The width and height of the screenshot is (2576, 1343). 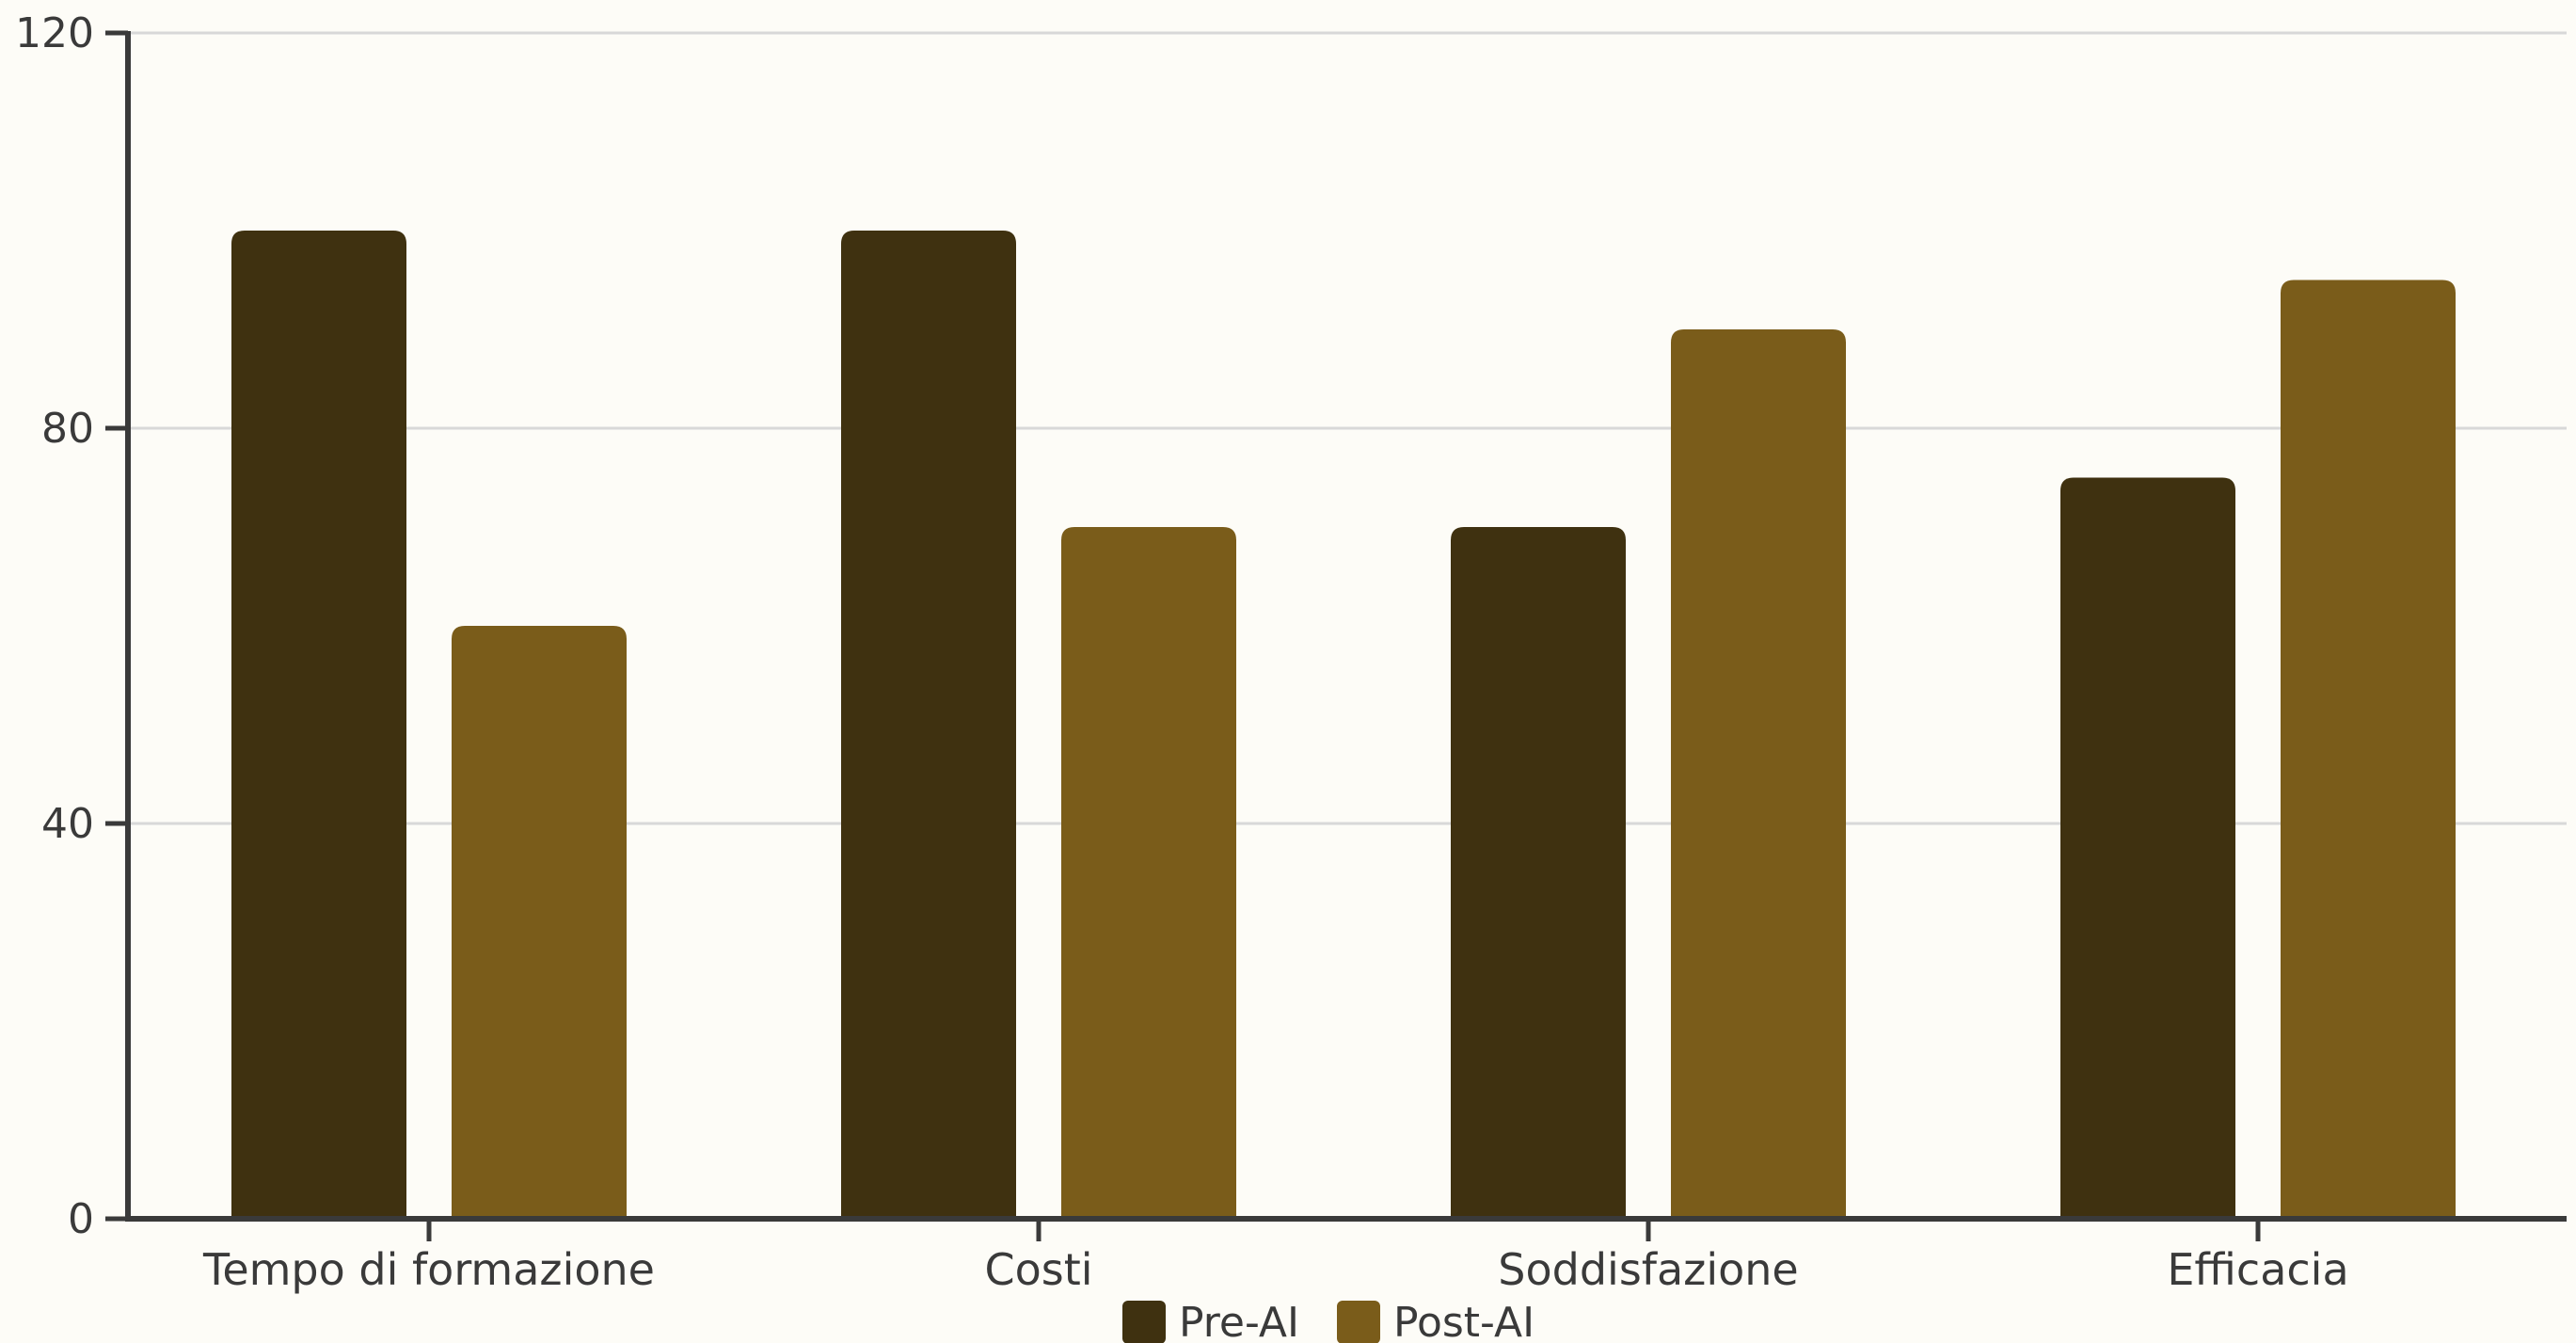 I want to click on legend: Pre-AI Post-AI, so click(x=1328, y=1321).